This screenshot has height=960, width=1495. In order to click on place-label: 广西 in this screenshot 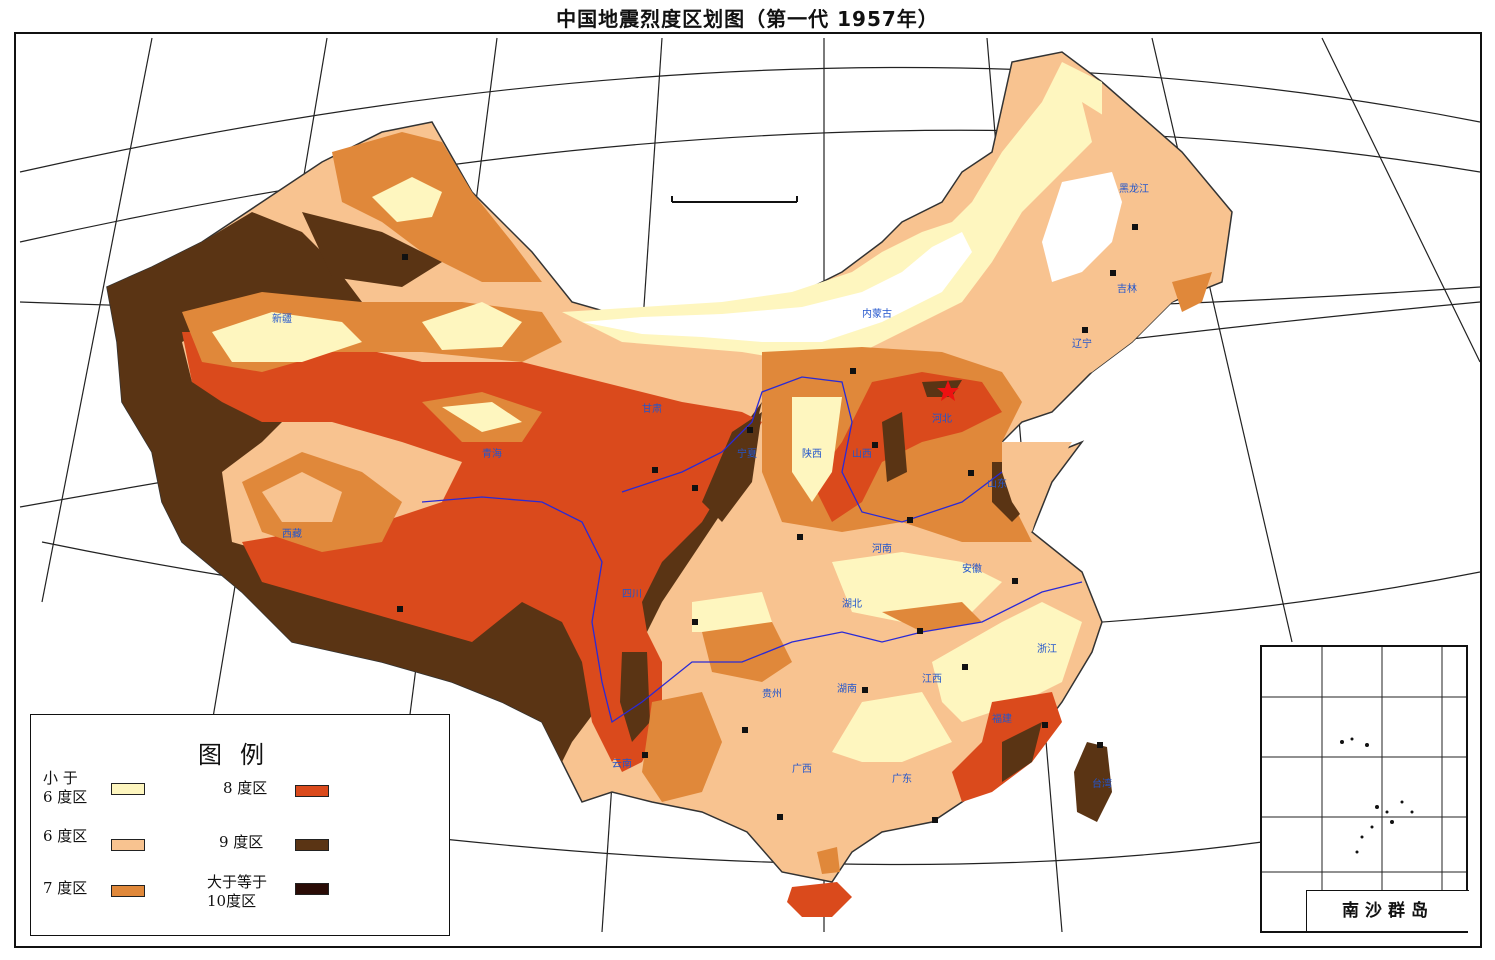, I will do `click(802, 769)`.